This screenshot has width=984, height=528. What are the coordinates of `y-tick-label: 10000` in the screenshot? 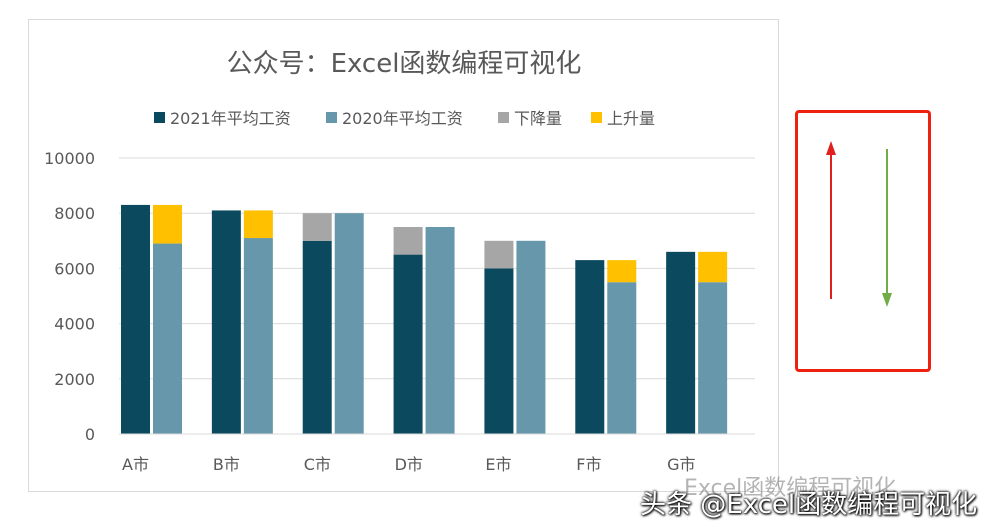 It's located at (69, 158).